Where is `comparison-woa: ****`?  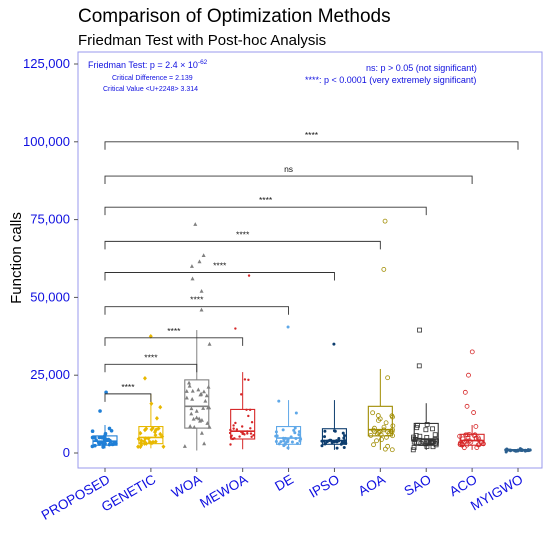 comparison-woa: **** is located at coordinates (151, 362).